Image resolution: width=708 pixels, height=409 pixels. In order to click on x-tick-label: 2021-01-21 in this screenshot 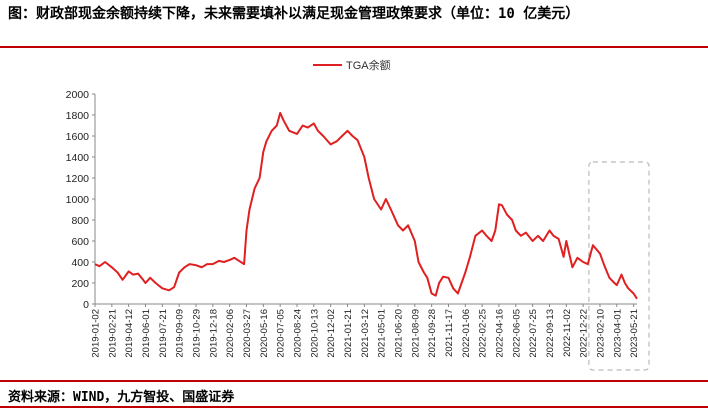, I will do `click(348, 333)`.